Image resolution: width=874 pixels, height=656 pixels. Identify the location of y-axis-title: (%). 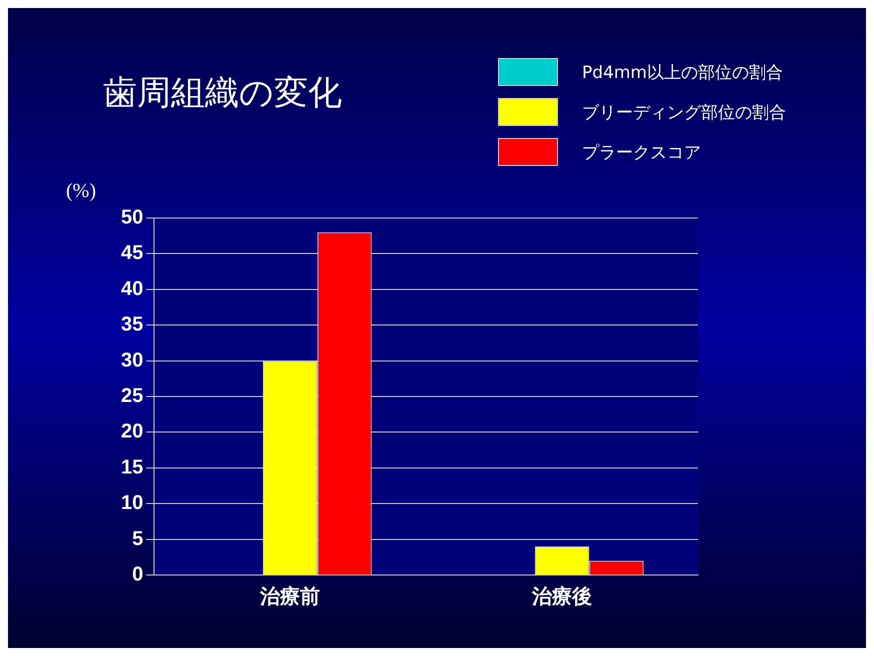
(81, 191).